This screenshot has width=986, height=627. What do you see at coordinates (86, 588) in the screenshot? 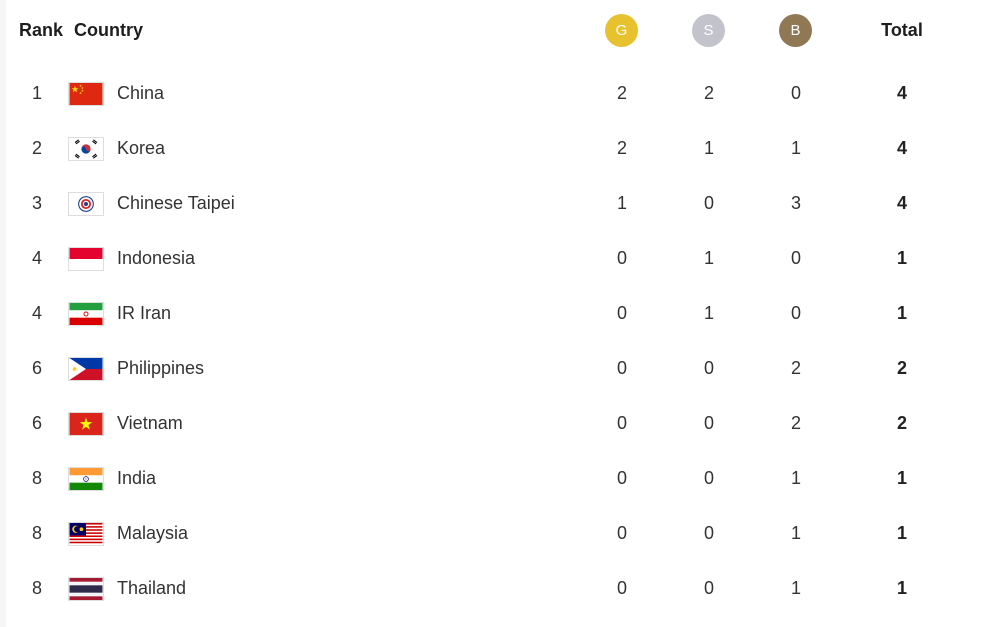
I see `thailand-flag-icon` at bounding box center [86, 588].